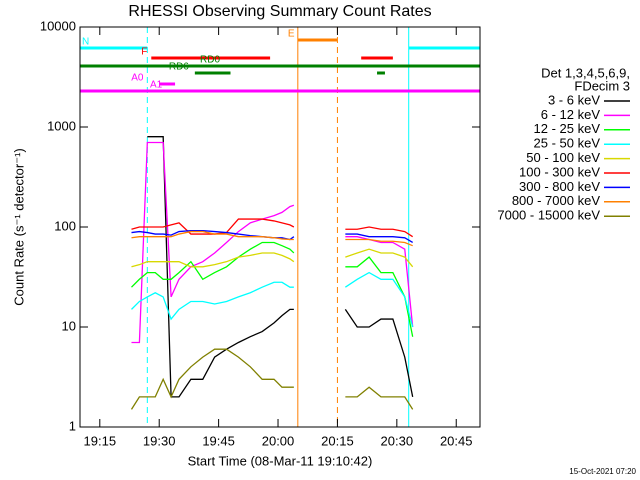  What do you see at coordinates (563, 157) in the screenshot?
I see `legend-label: 50 - 100 keV` at bounding box center [563, 157].